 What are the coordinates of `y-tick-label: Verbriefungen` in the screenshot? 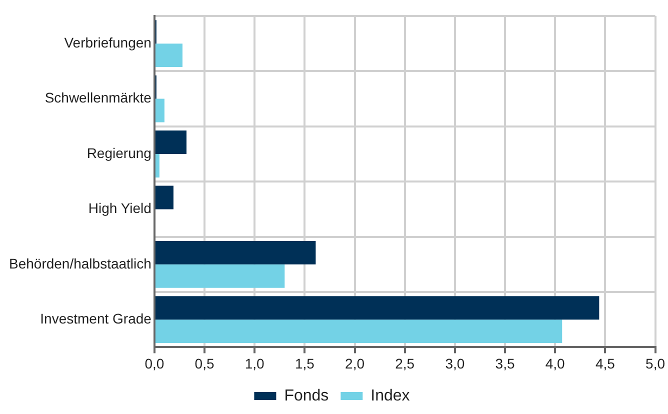 It's located at (108, 42).